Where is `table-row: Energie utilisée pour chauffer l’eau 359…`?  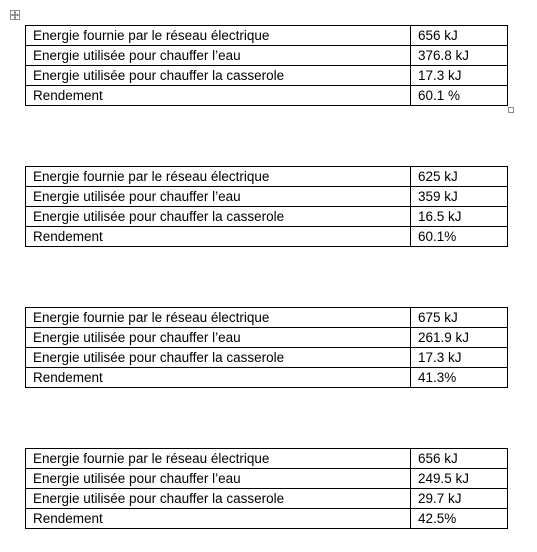 table-row: Energie utilisée pour chauffer l’eau 359… is located at coordinates (266, 196).